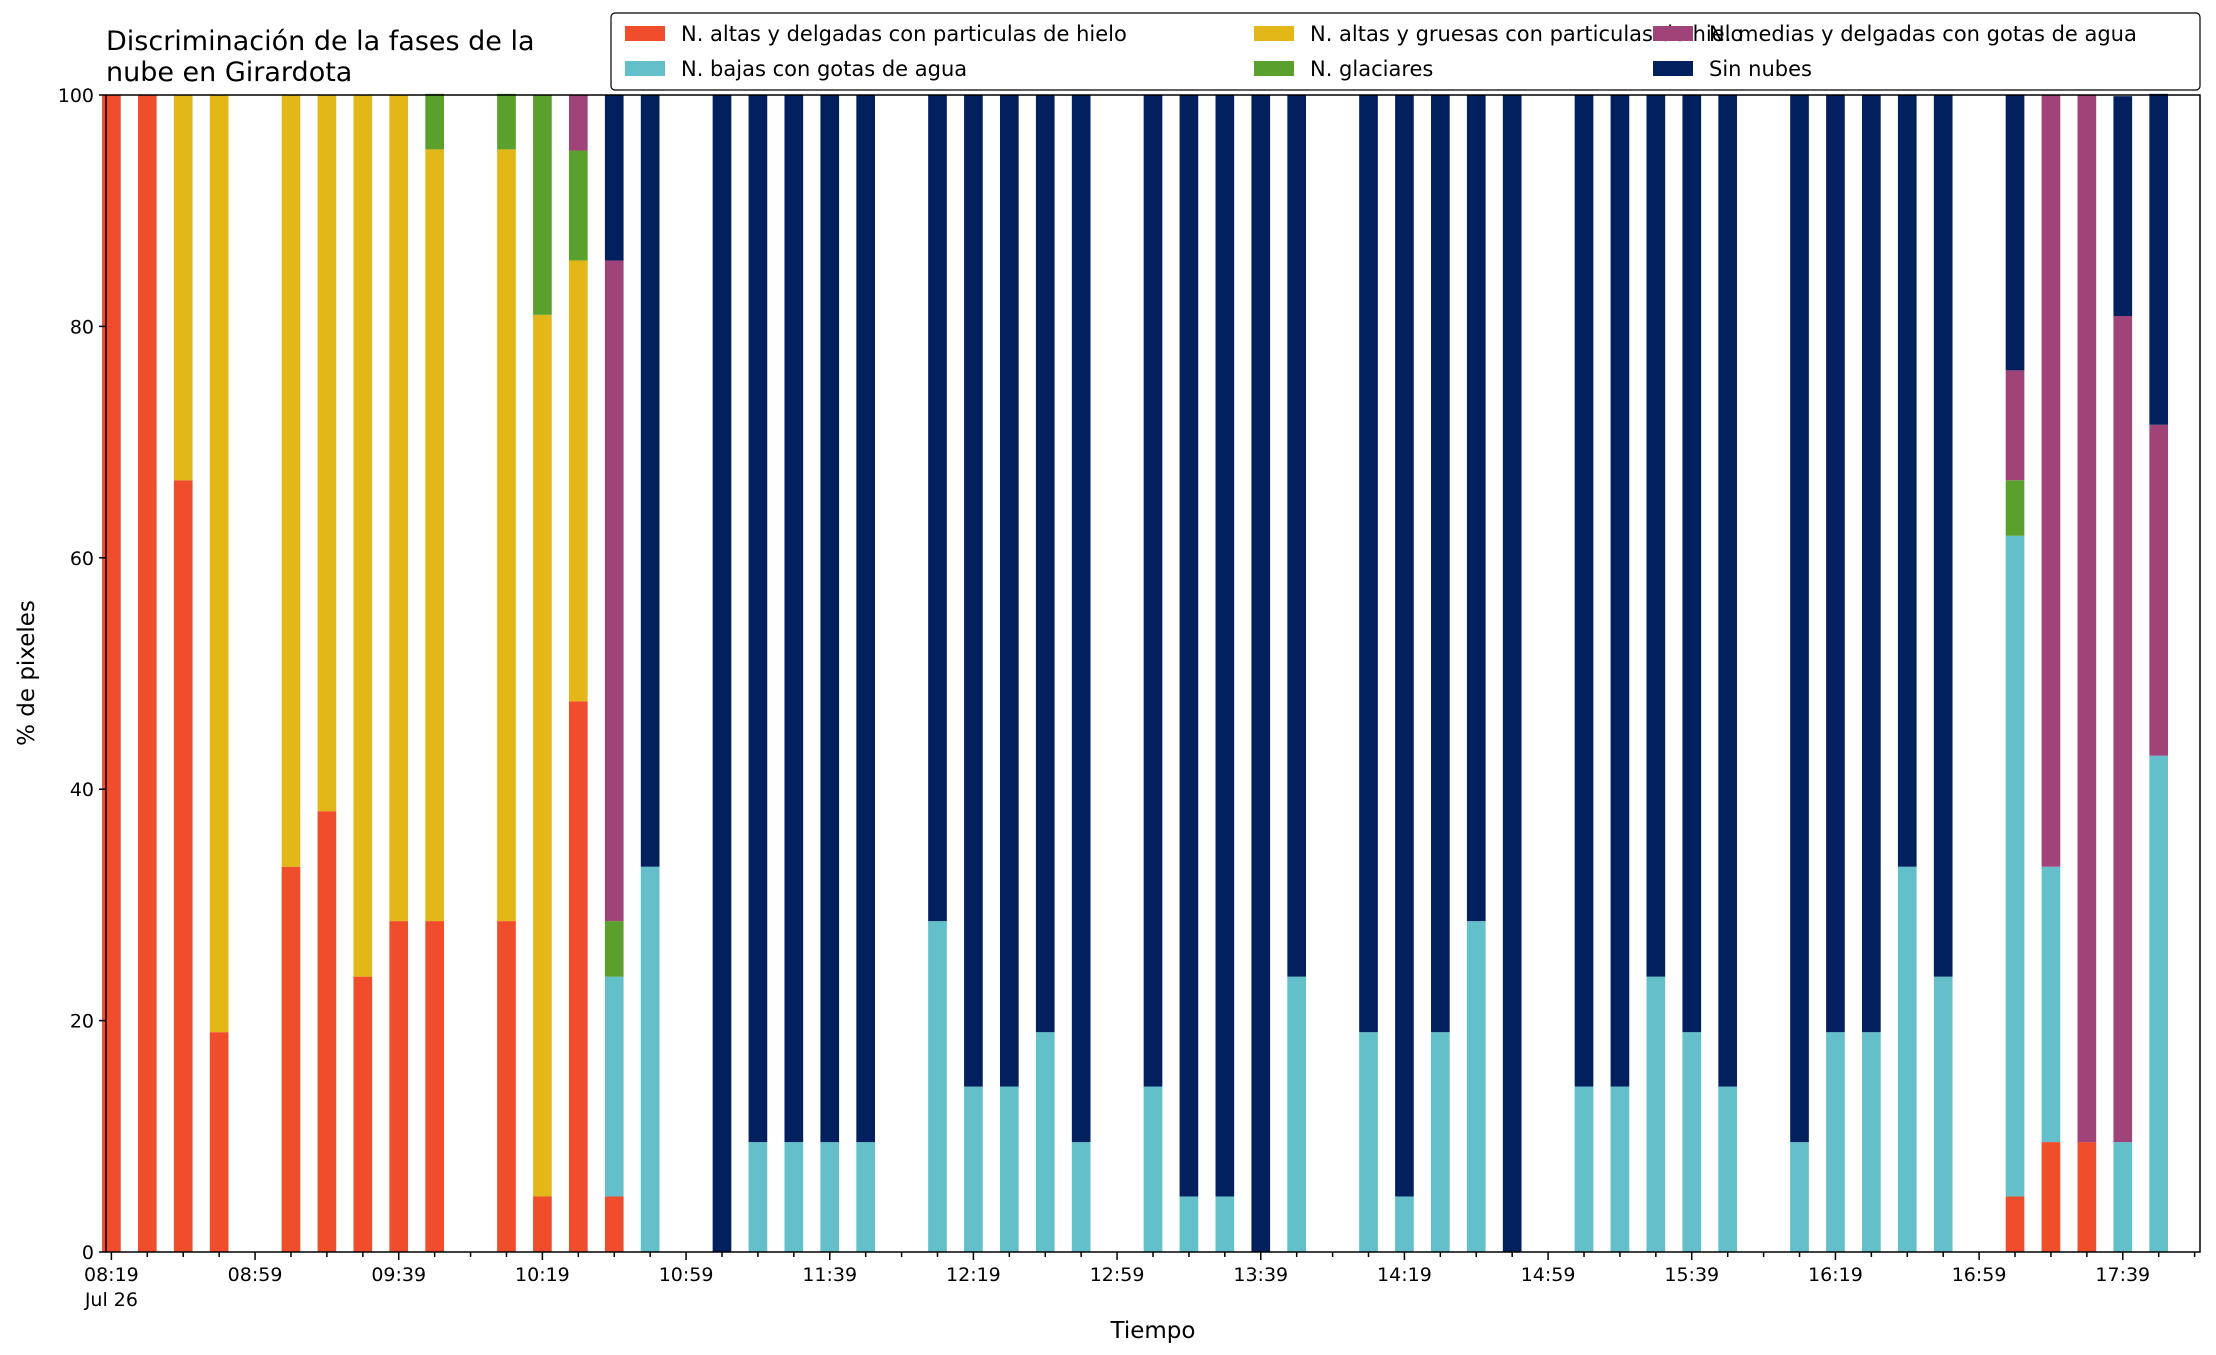 The image size is (2216, 1355). What do you see at coordinates (1371, 69) in the screenshot?
I see `legend-label: N. glaciares` at bounding box center [1371, 69].